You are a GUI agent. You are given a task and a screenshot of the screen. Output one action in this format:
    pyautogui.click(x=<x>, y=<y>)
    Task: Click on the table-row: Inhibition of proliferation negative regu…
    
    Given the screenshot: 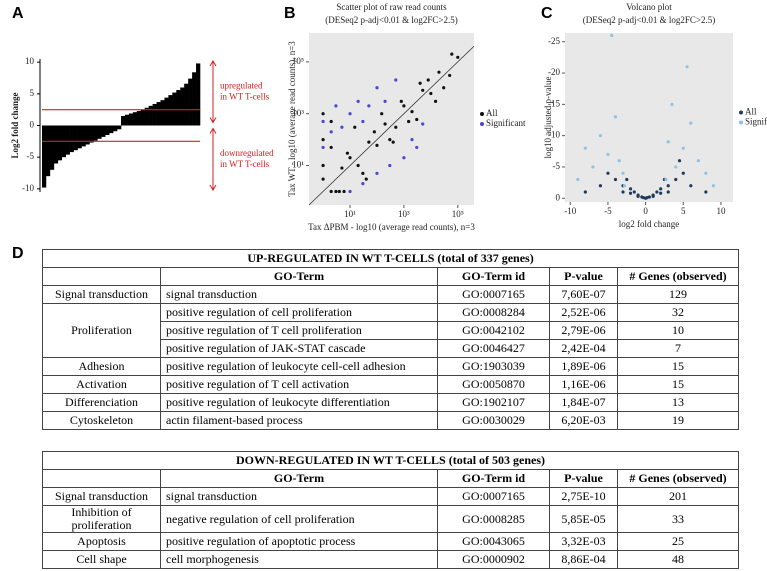 What is the action you would take?
    pyautogui.click(x=391, y=519)
    